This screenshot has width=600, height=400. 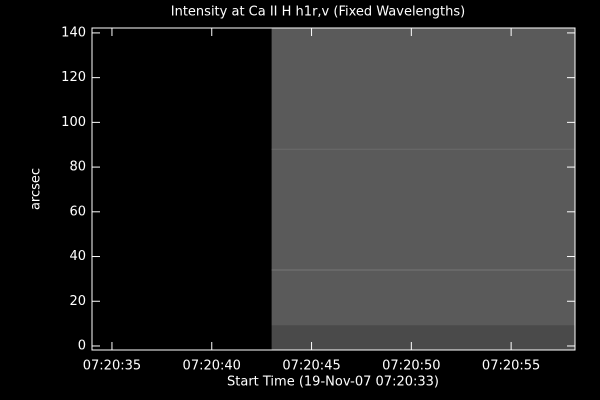 What do you see at coordinates (82, 345) in the screenshot?
I see `y-tick-label: 0` at bounding box center [82, 345].